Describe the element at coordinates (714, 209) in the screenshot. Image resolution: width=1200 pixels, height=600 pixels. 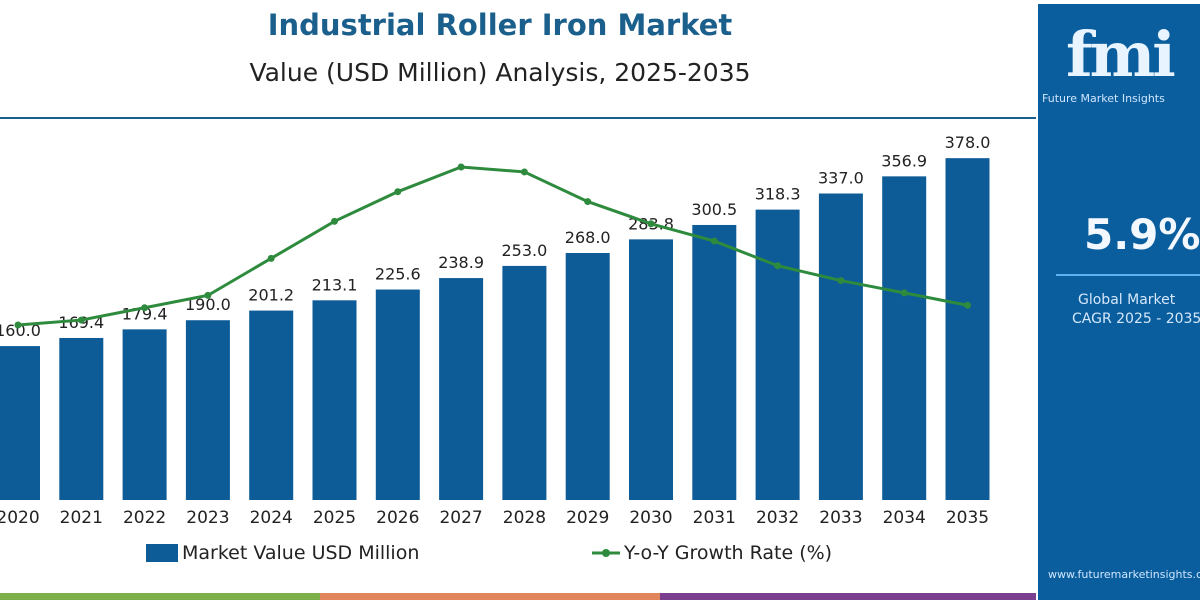
I see `bar-label-2031: 300.5` at that location.